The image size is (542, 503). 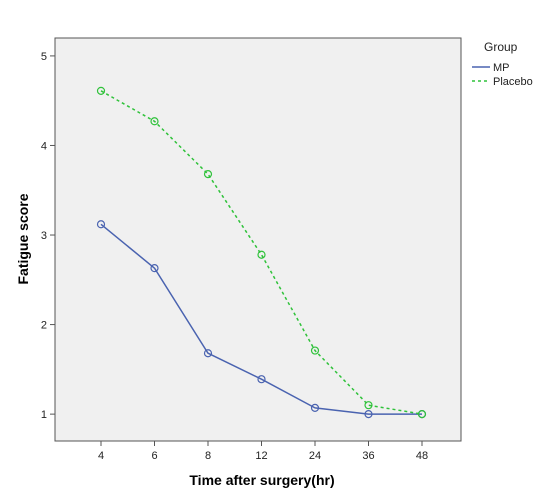 I want to click on x-tick-label-48: 48, so click(x=422, y=456).